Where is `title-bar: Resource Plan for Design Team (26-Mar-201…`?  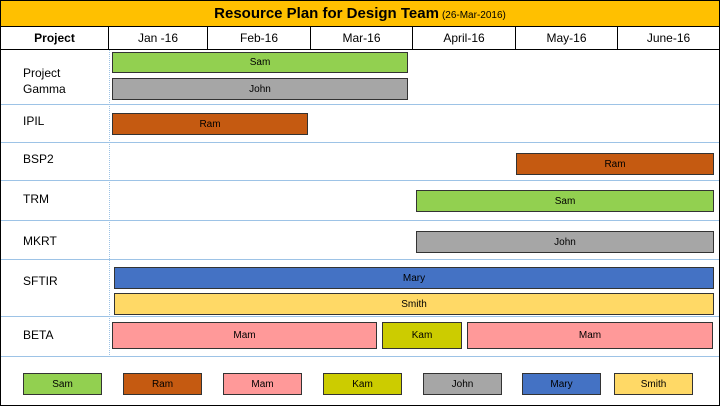 title-bar: Resource Plan for Design Team (26-Mar-201… is located at coordinates (360, 14).